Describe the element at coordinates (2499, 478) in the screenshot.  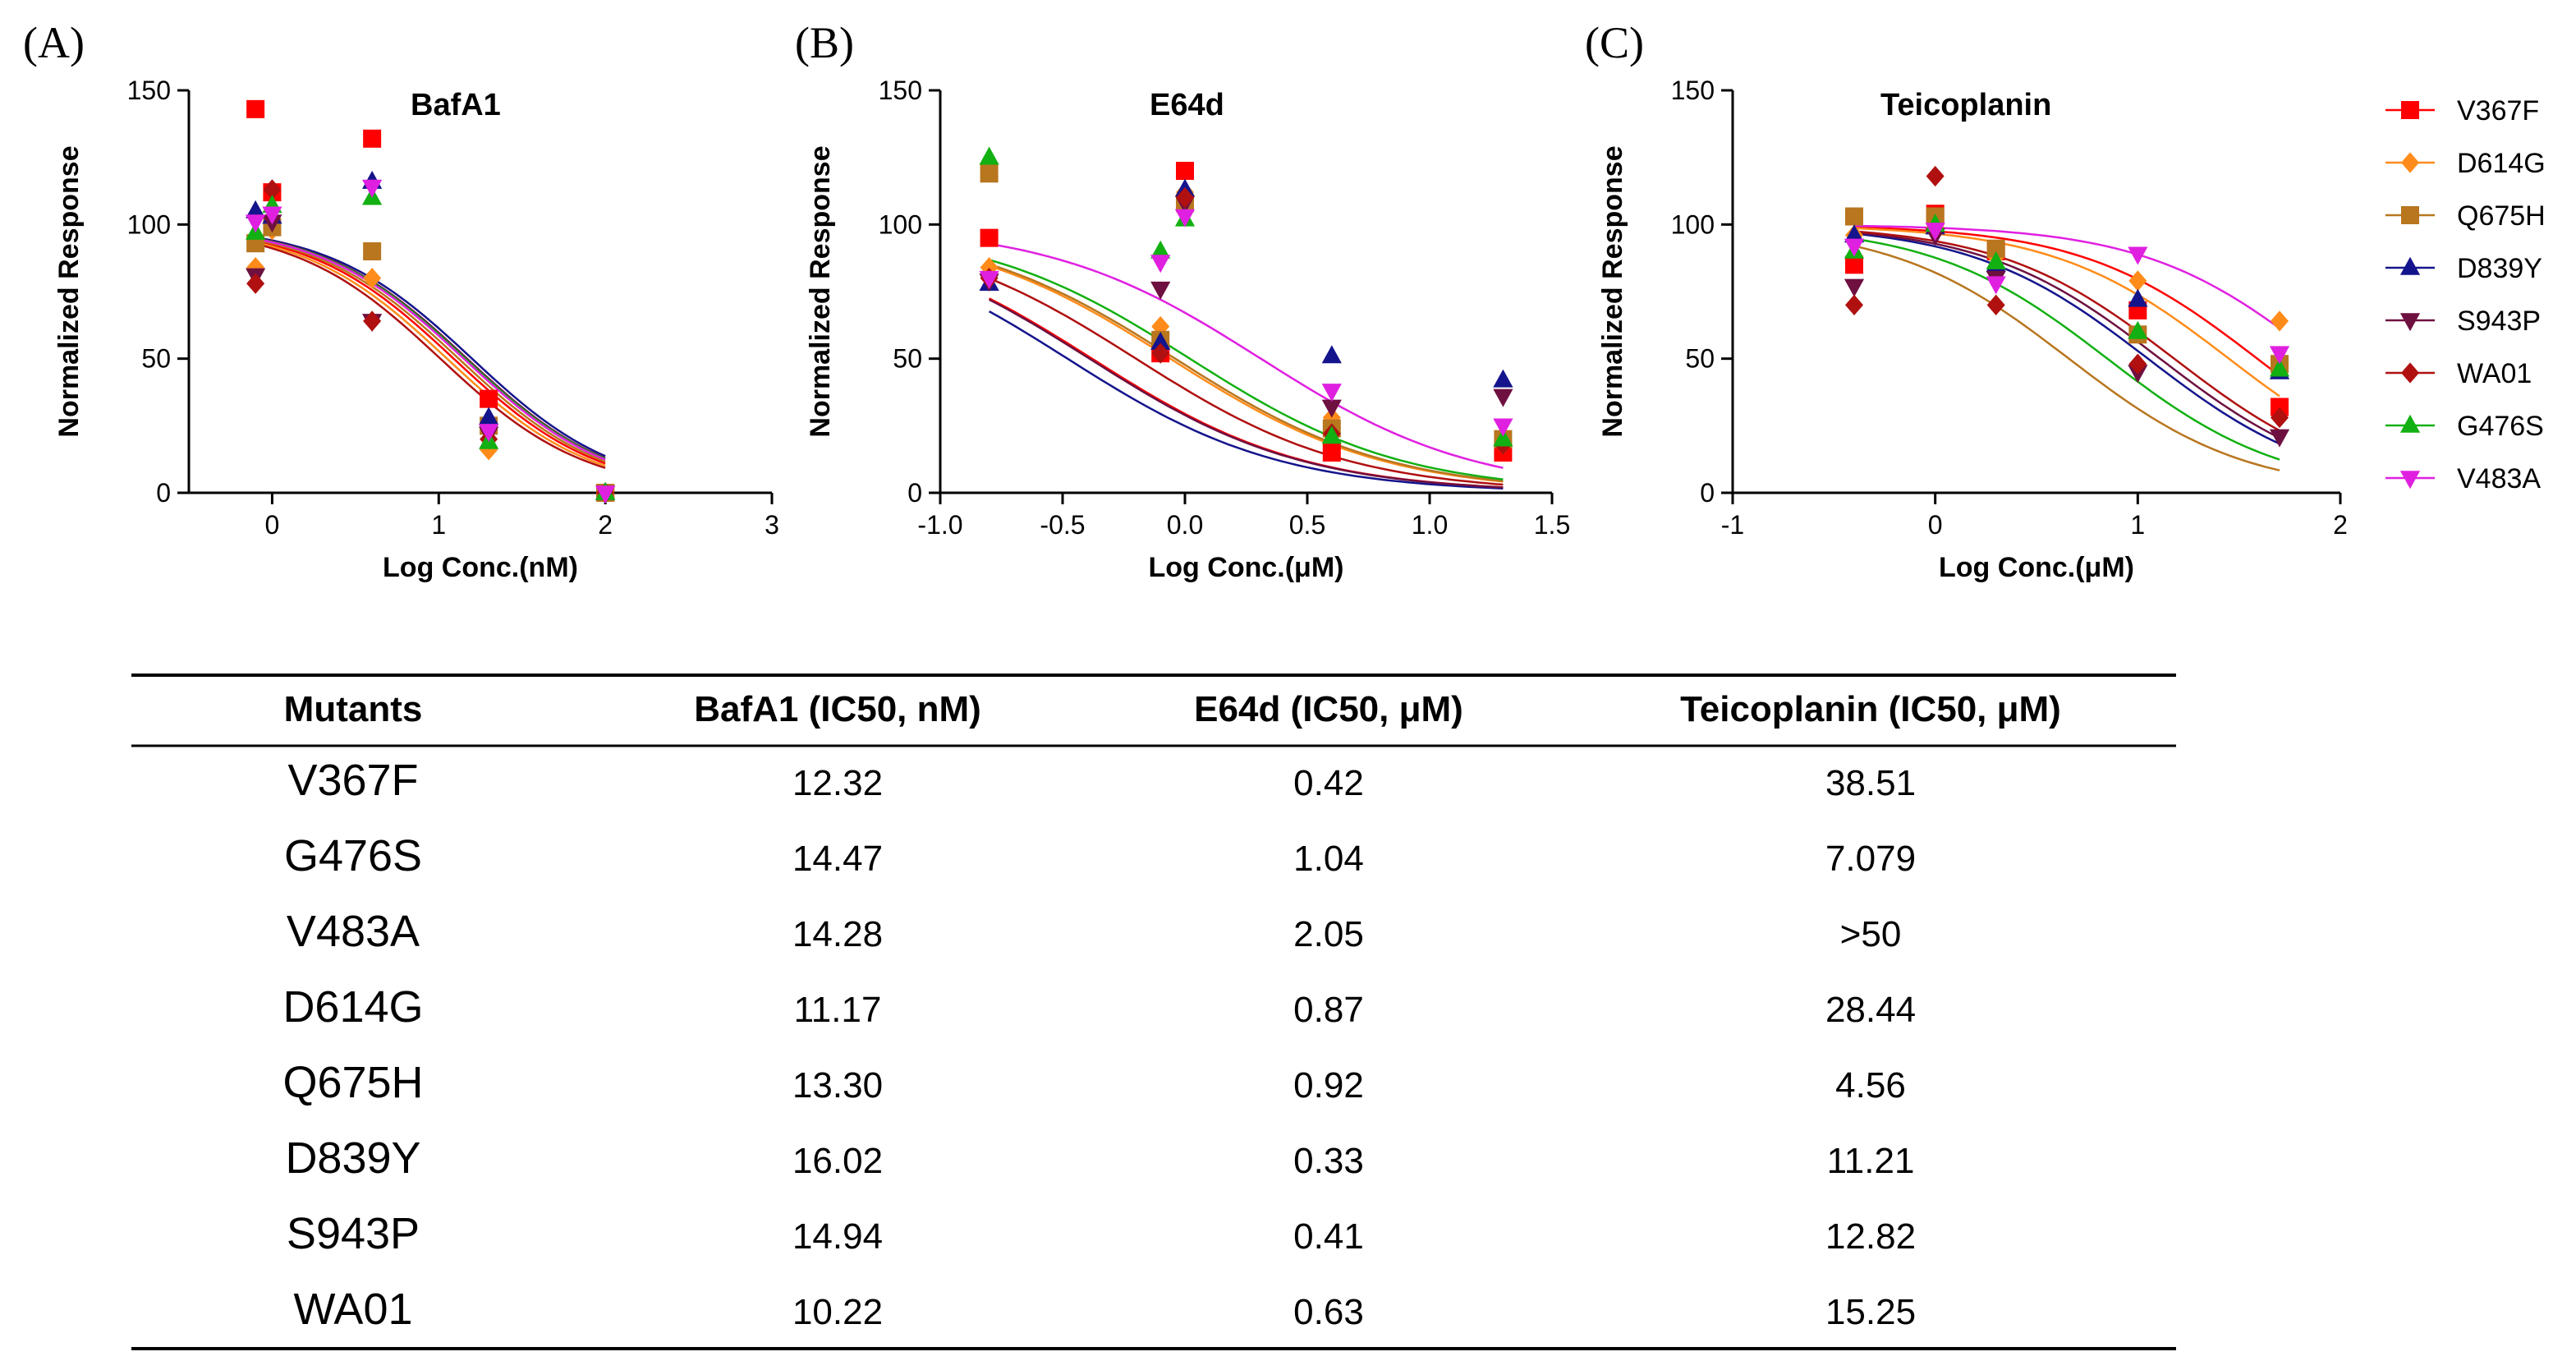
I see `legend-label: V483A` at that location.